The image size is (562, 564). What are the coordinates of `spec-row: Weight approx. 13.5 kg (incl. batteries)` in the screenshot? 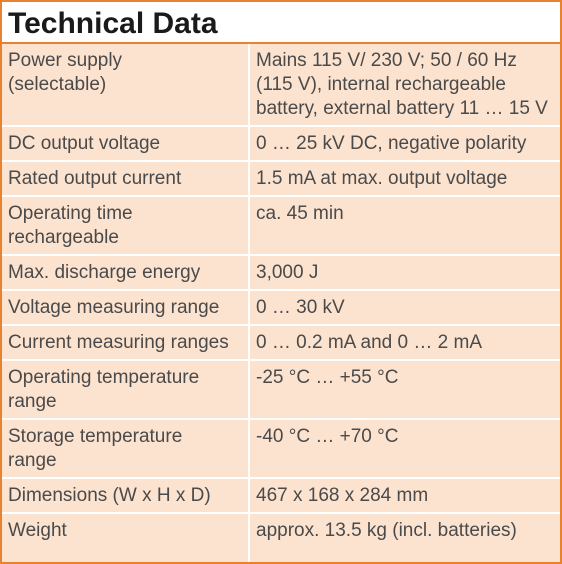 It's located at (281, 538).